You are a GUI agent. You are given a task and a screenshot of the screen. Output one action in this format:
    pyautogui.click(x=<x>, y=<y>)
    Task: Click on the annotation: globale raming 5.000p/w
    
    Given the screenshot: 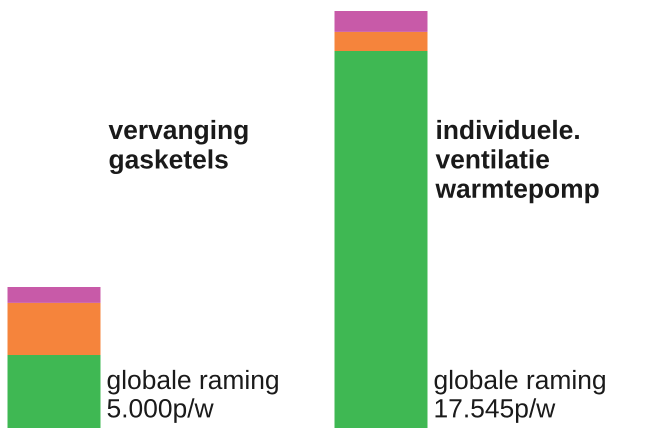 What is the action you would take?
    pyautogui.click(x=193, y=396)
    